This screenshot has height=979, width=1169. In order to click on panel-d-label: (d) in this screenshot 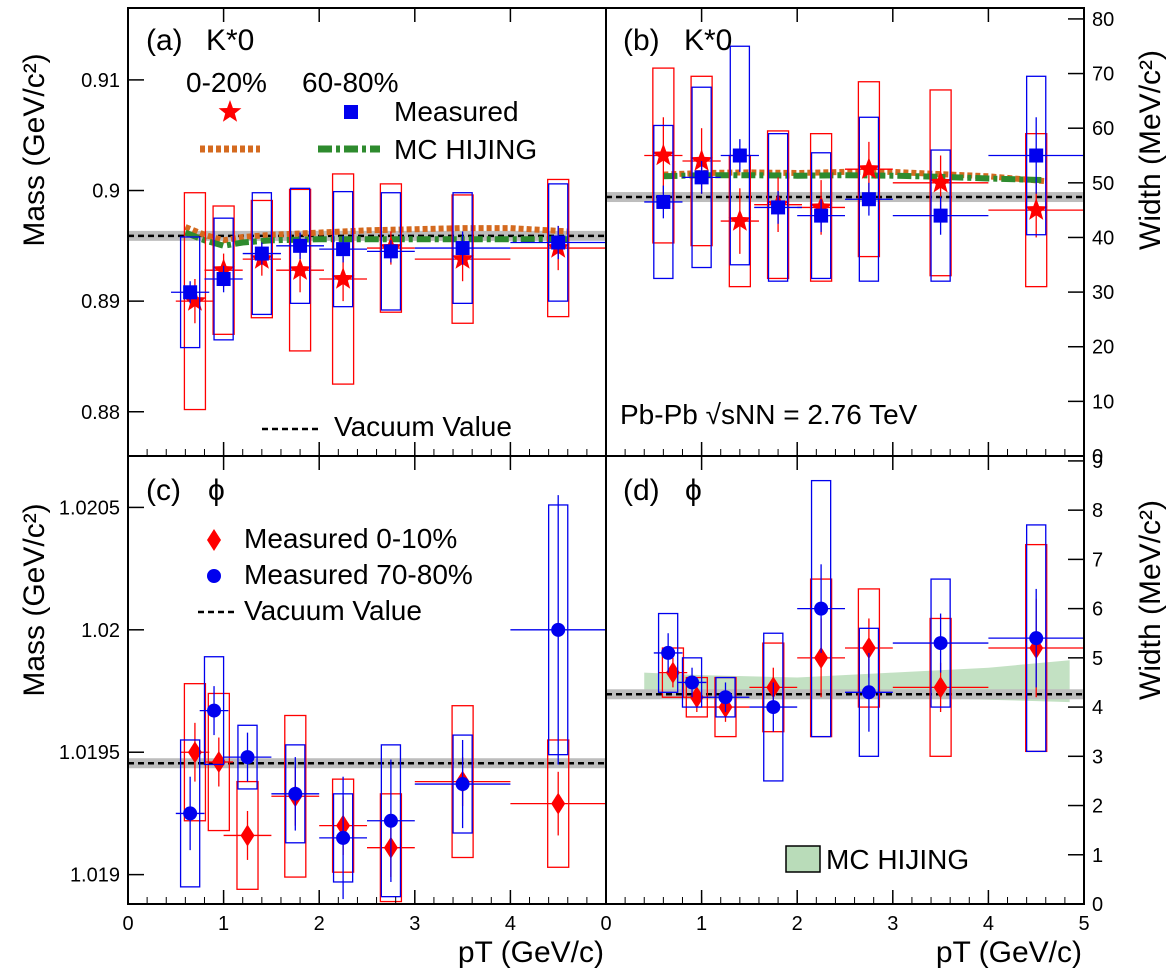, I will do `click(641, 490)`.